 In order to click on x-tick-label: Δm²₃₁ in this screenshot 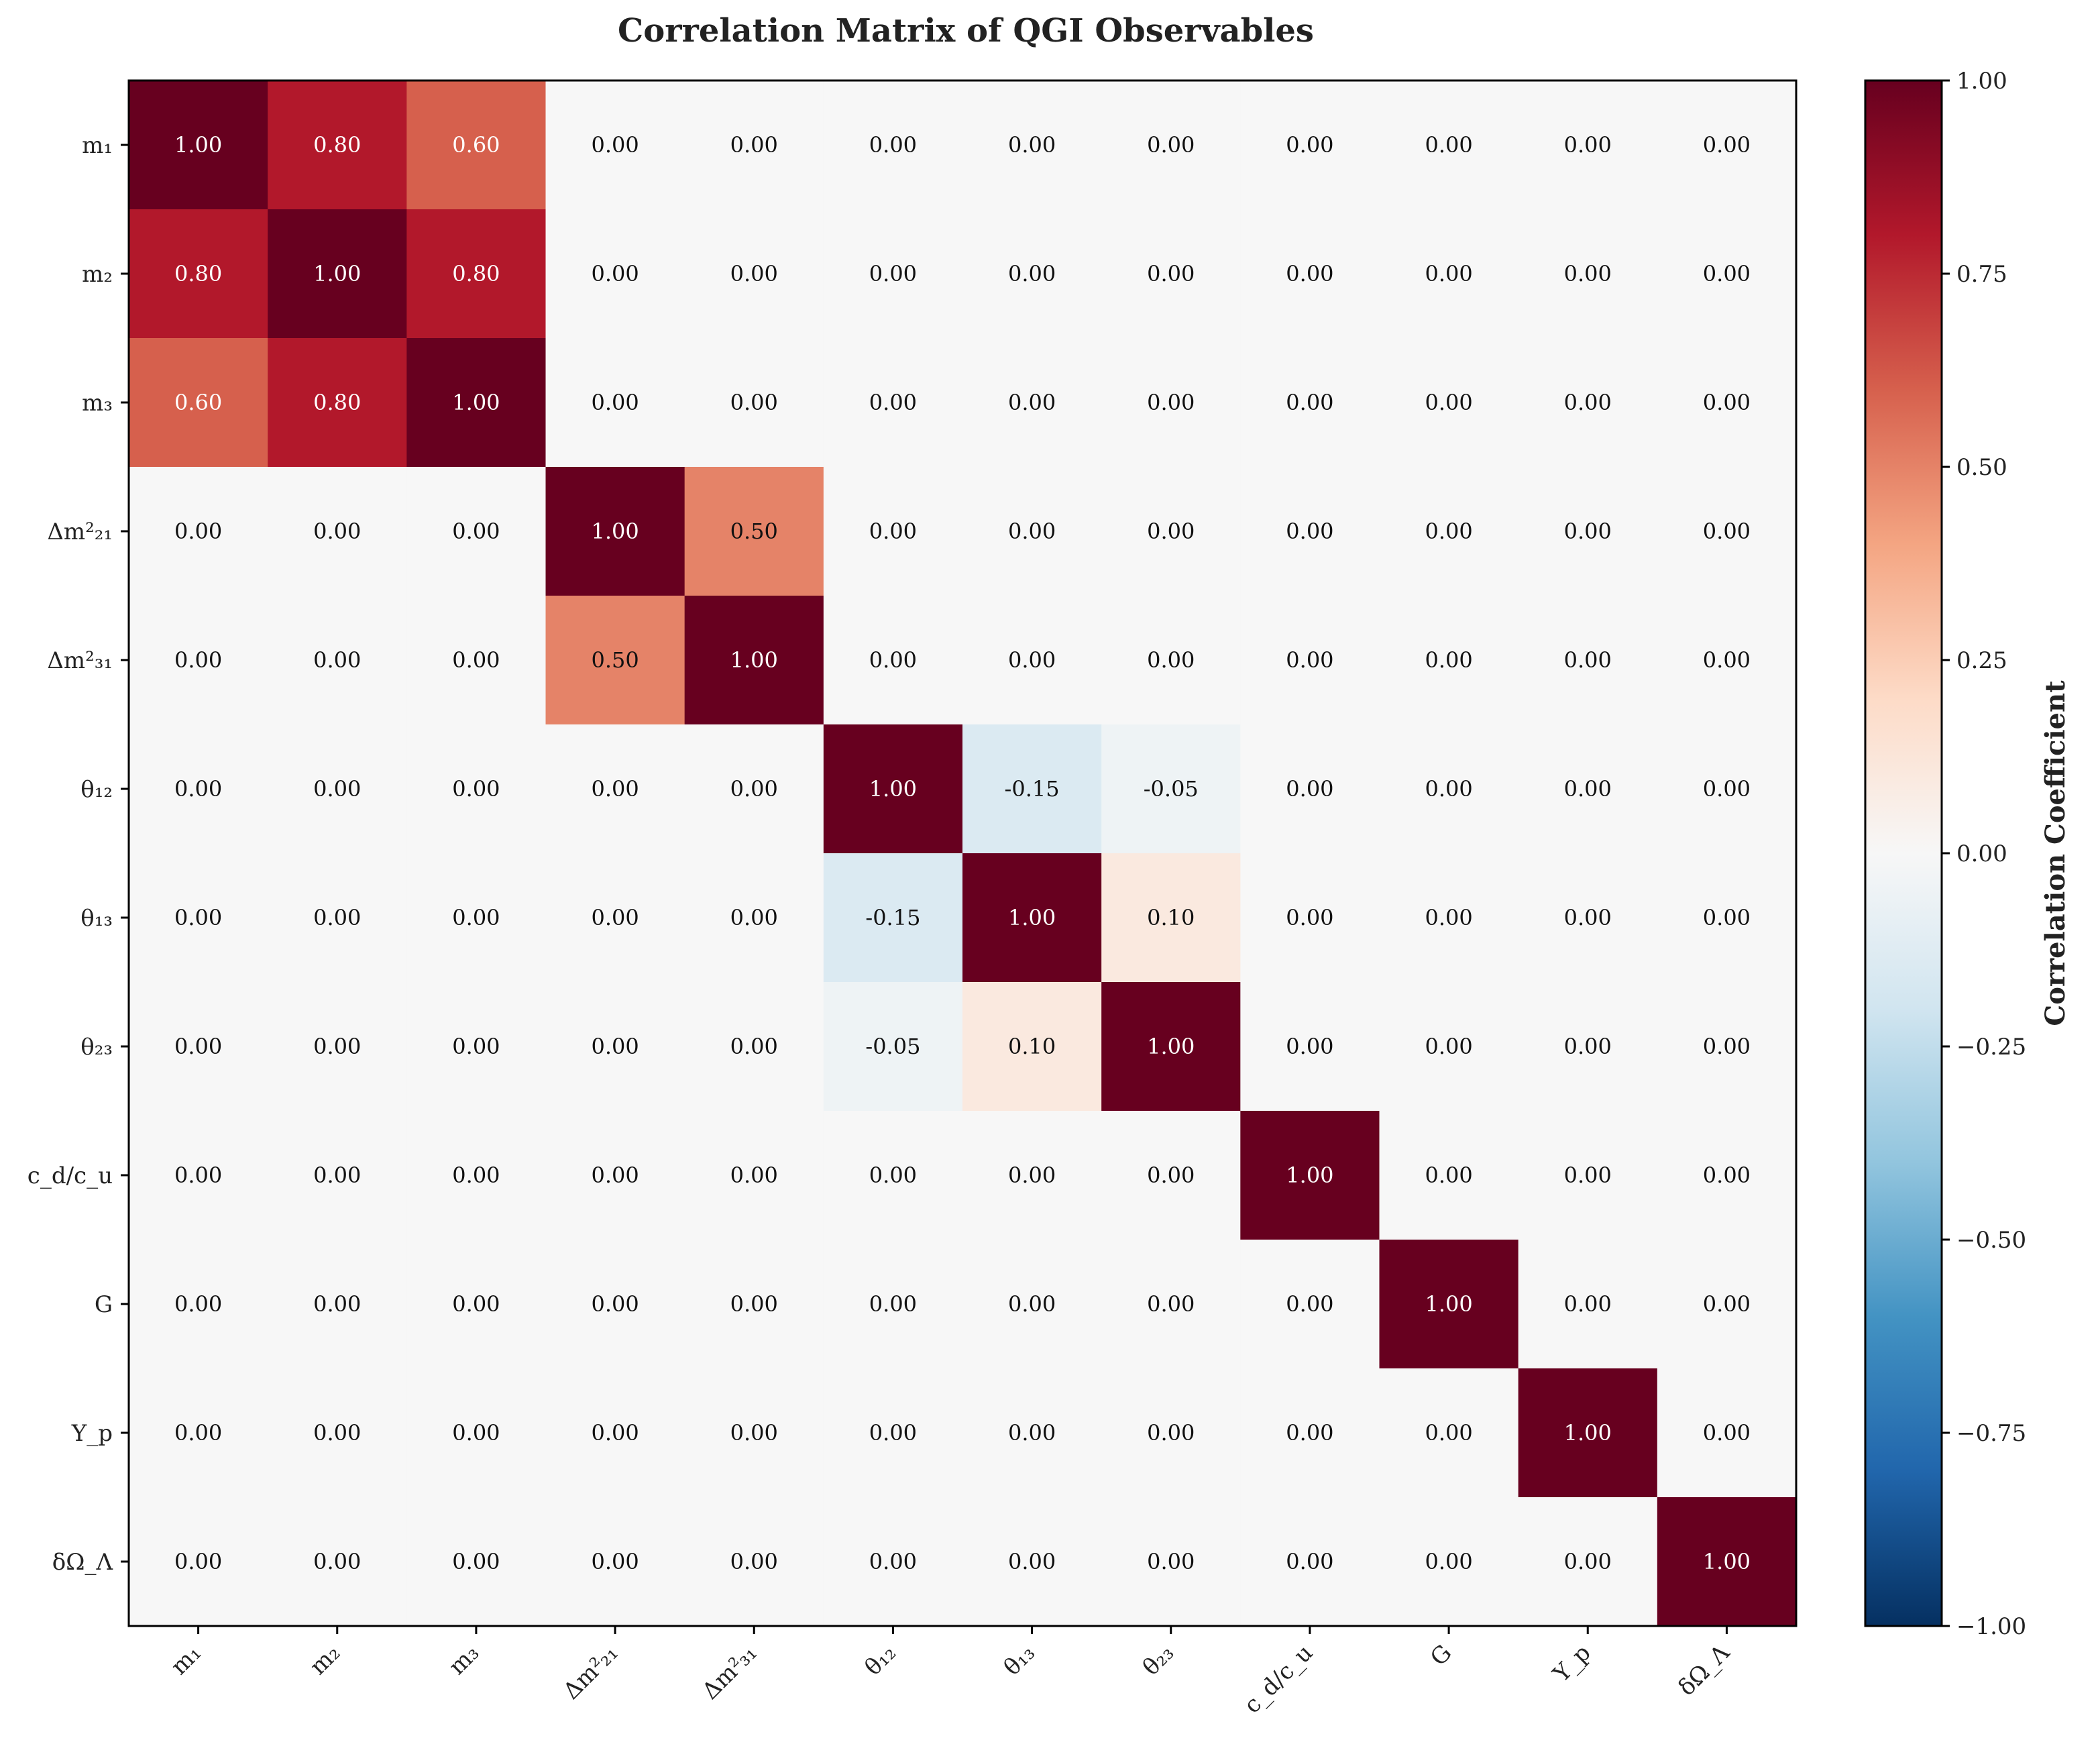, I will do `click(730, 1671)`.